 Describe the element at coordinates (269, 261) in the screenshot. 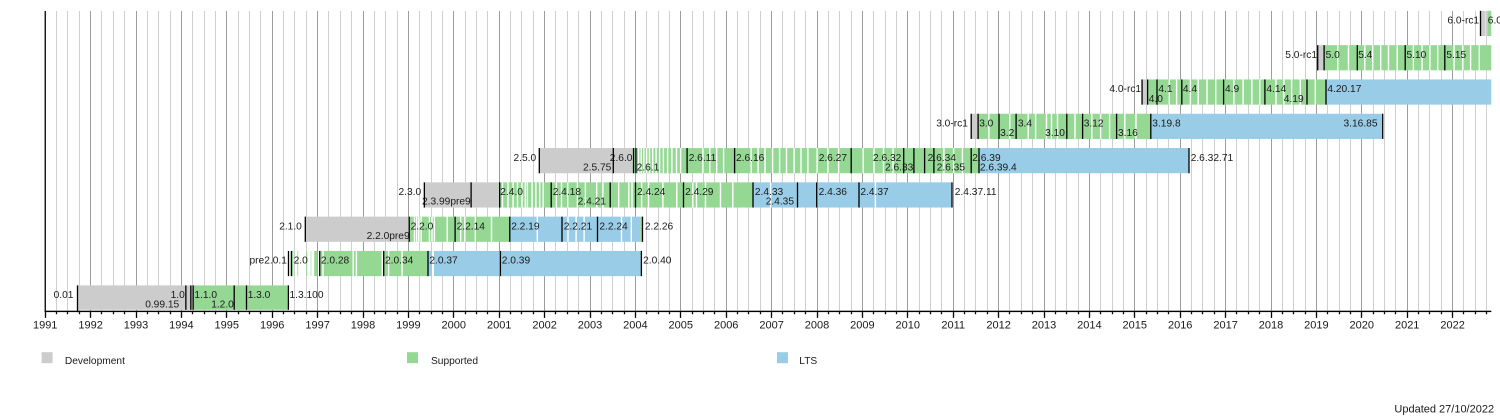

I see `svg-text: pre2.0.1` at that location.